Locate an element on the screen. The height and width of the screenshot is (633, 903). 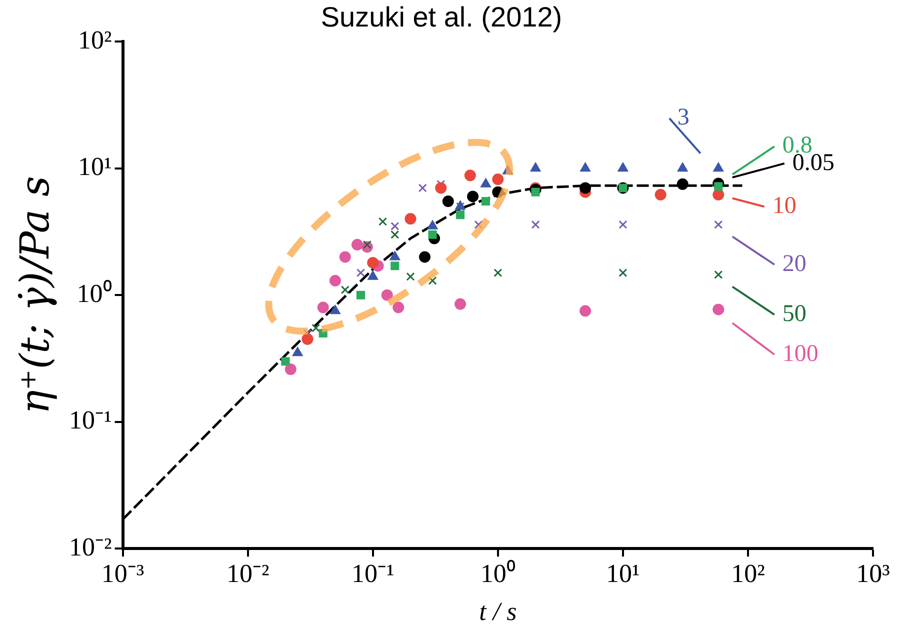
y-tick-label: 10⁰ is located at coordinates (94, 293).